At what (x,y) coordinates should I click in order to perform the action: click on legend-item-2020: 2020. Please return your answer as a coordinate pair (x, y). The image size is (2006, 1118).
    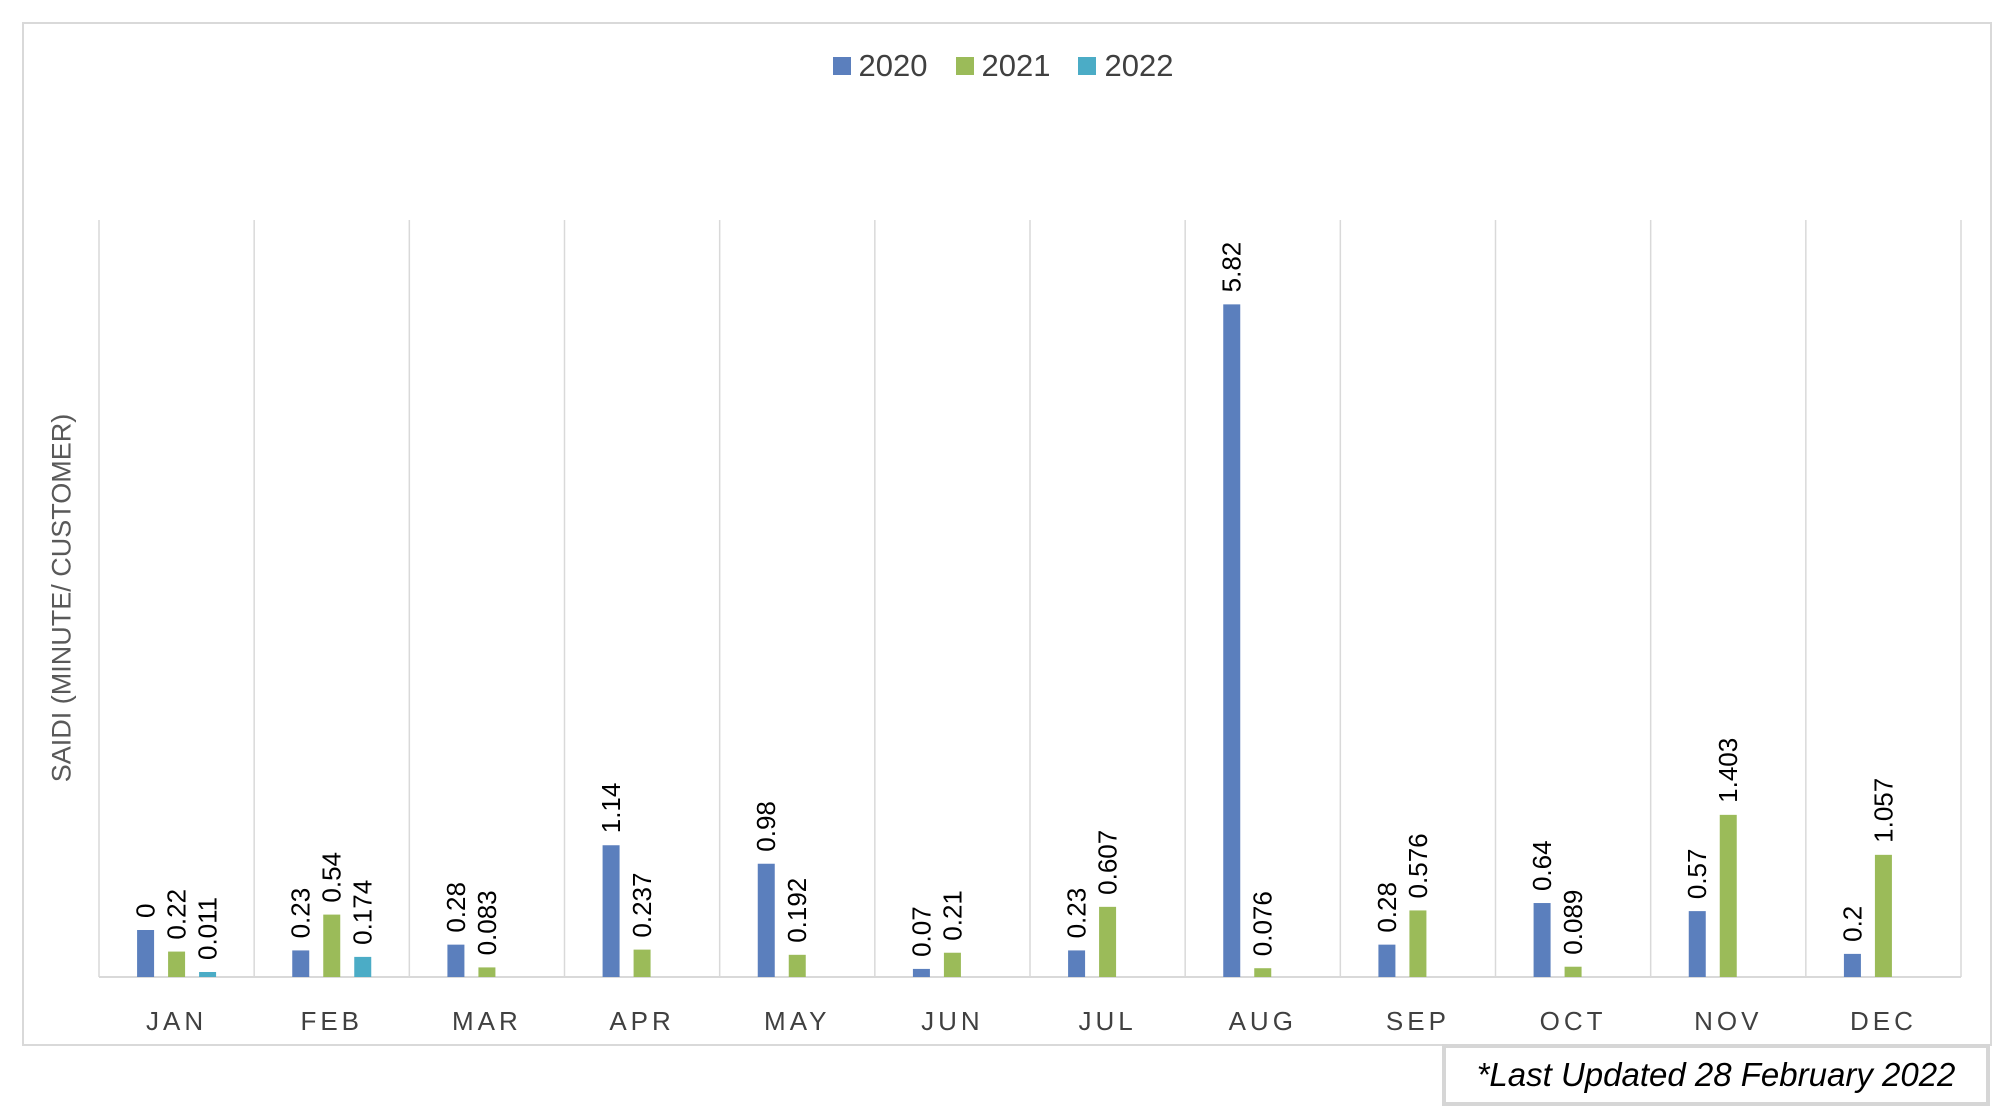
    Looking at the image, I should click on (880, 66).